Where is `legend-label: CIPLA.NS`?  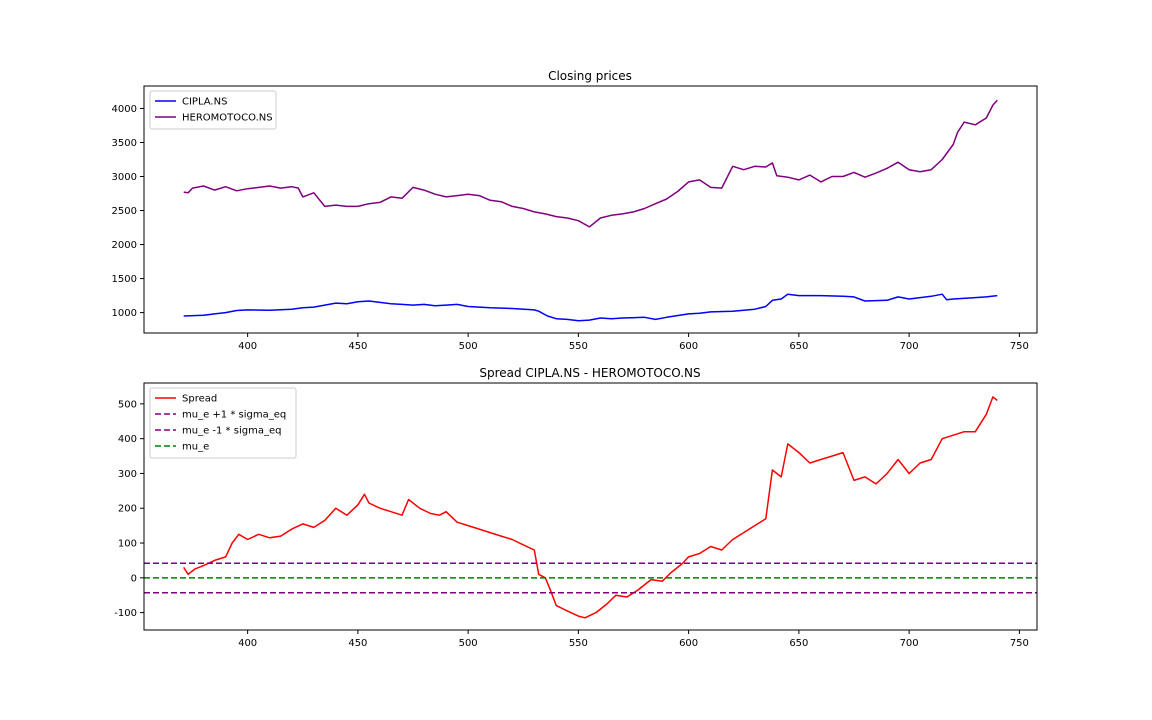
legend-label: CIPLA.NS is located at coordinates (204, 102).